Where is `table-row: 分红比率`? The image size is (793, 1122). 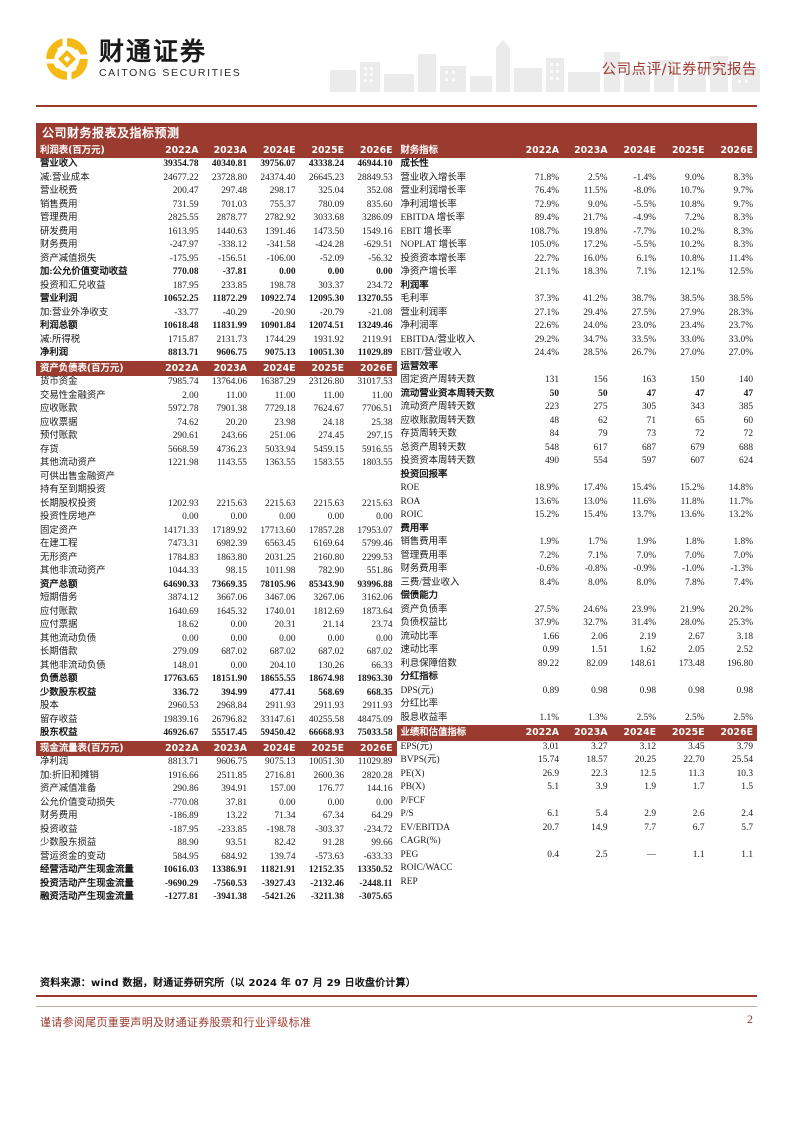
table-row: 分红比率 is located at coordinates (577, 705).